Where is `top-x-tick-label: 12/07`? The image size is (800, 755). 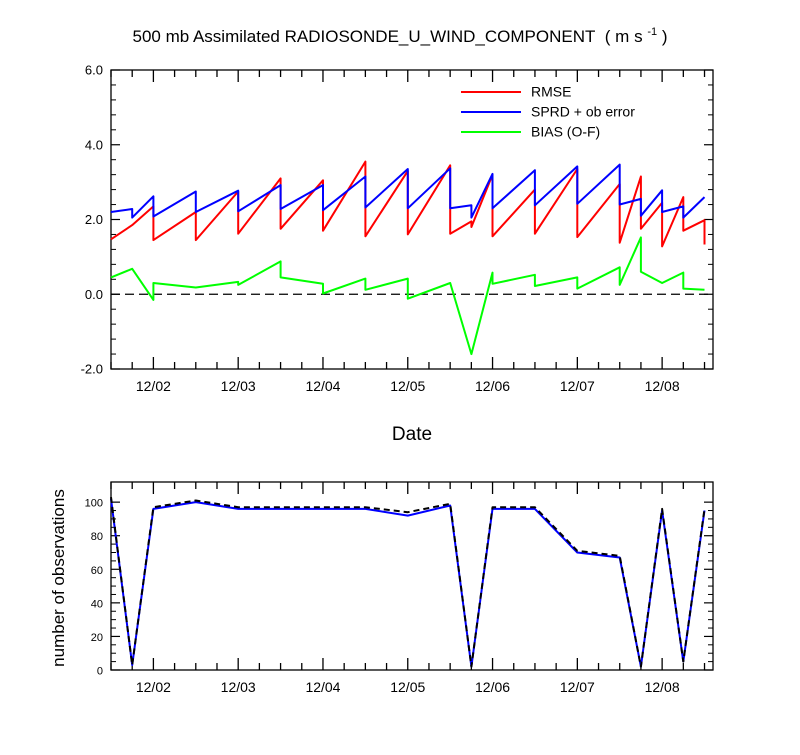
top-x-tick-label: 12/07 is located at coordinates (577, 386).